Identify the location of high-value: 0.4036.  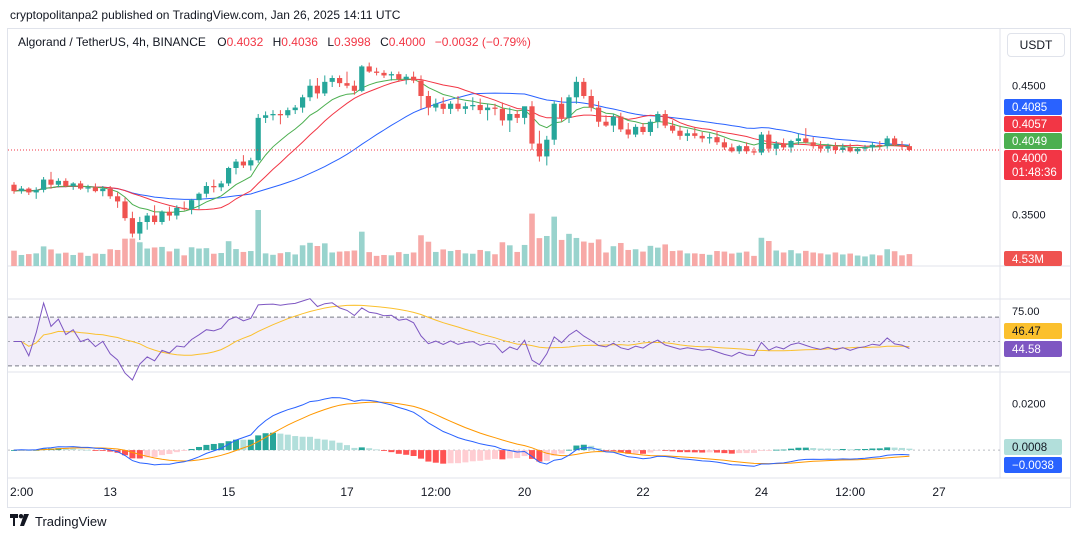
(299, 42).